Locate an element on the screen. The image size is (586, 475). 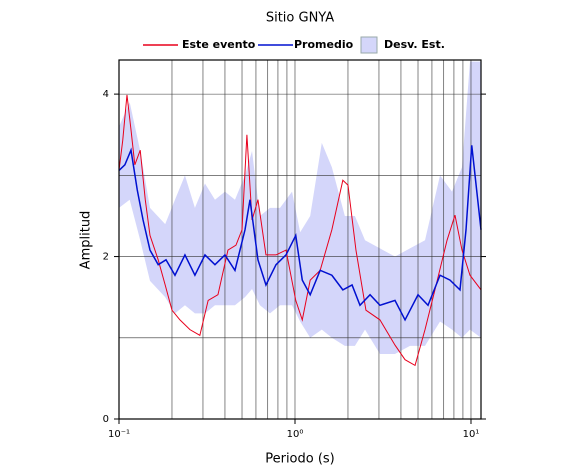
chart-title: Sitio GNYA is located at coordinates (300, 18).